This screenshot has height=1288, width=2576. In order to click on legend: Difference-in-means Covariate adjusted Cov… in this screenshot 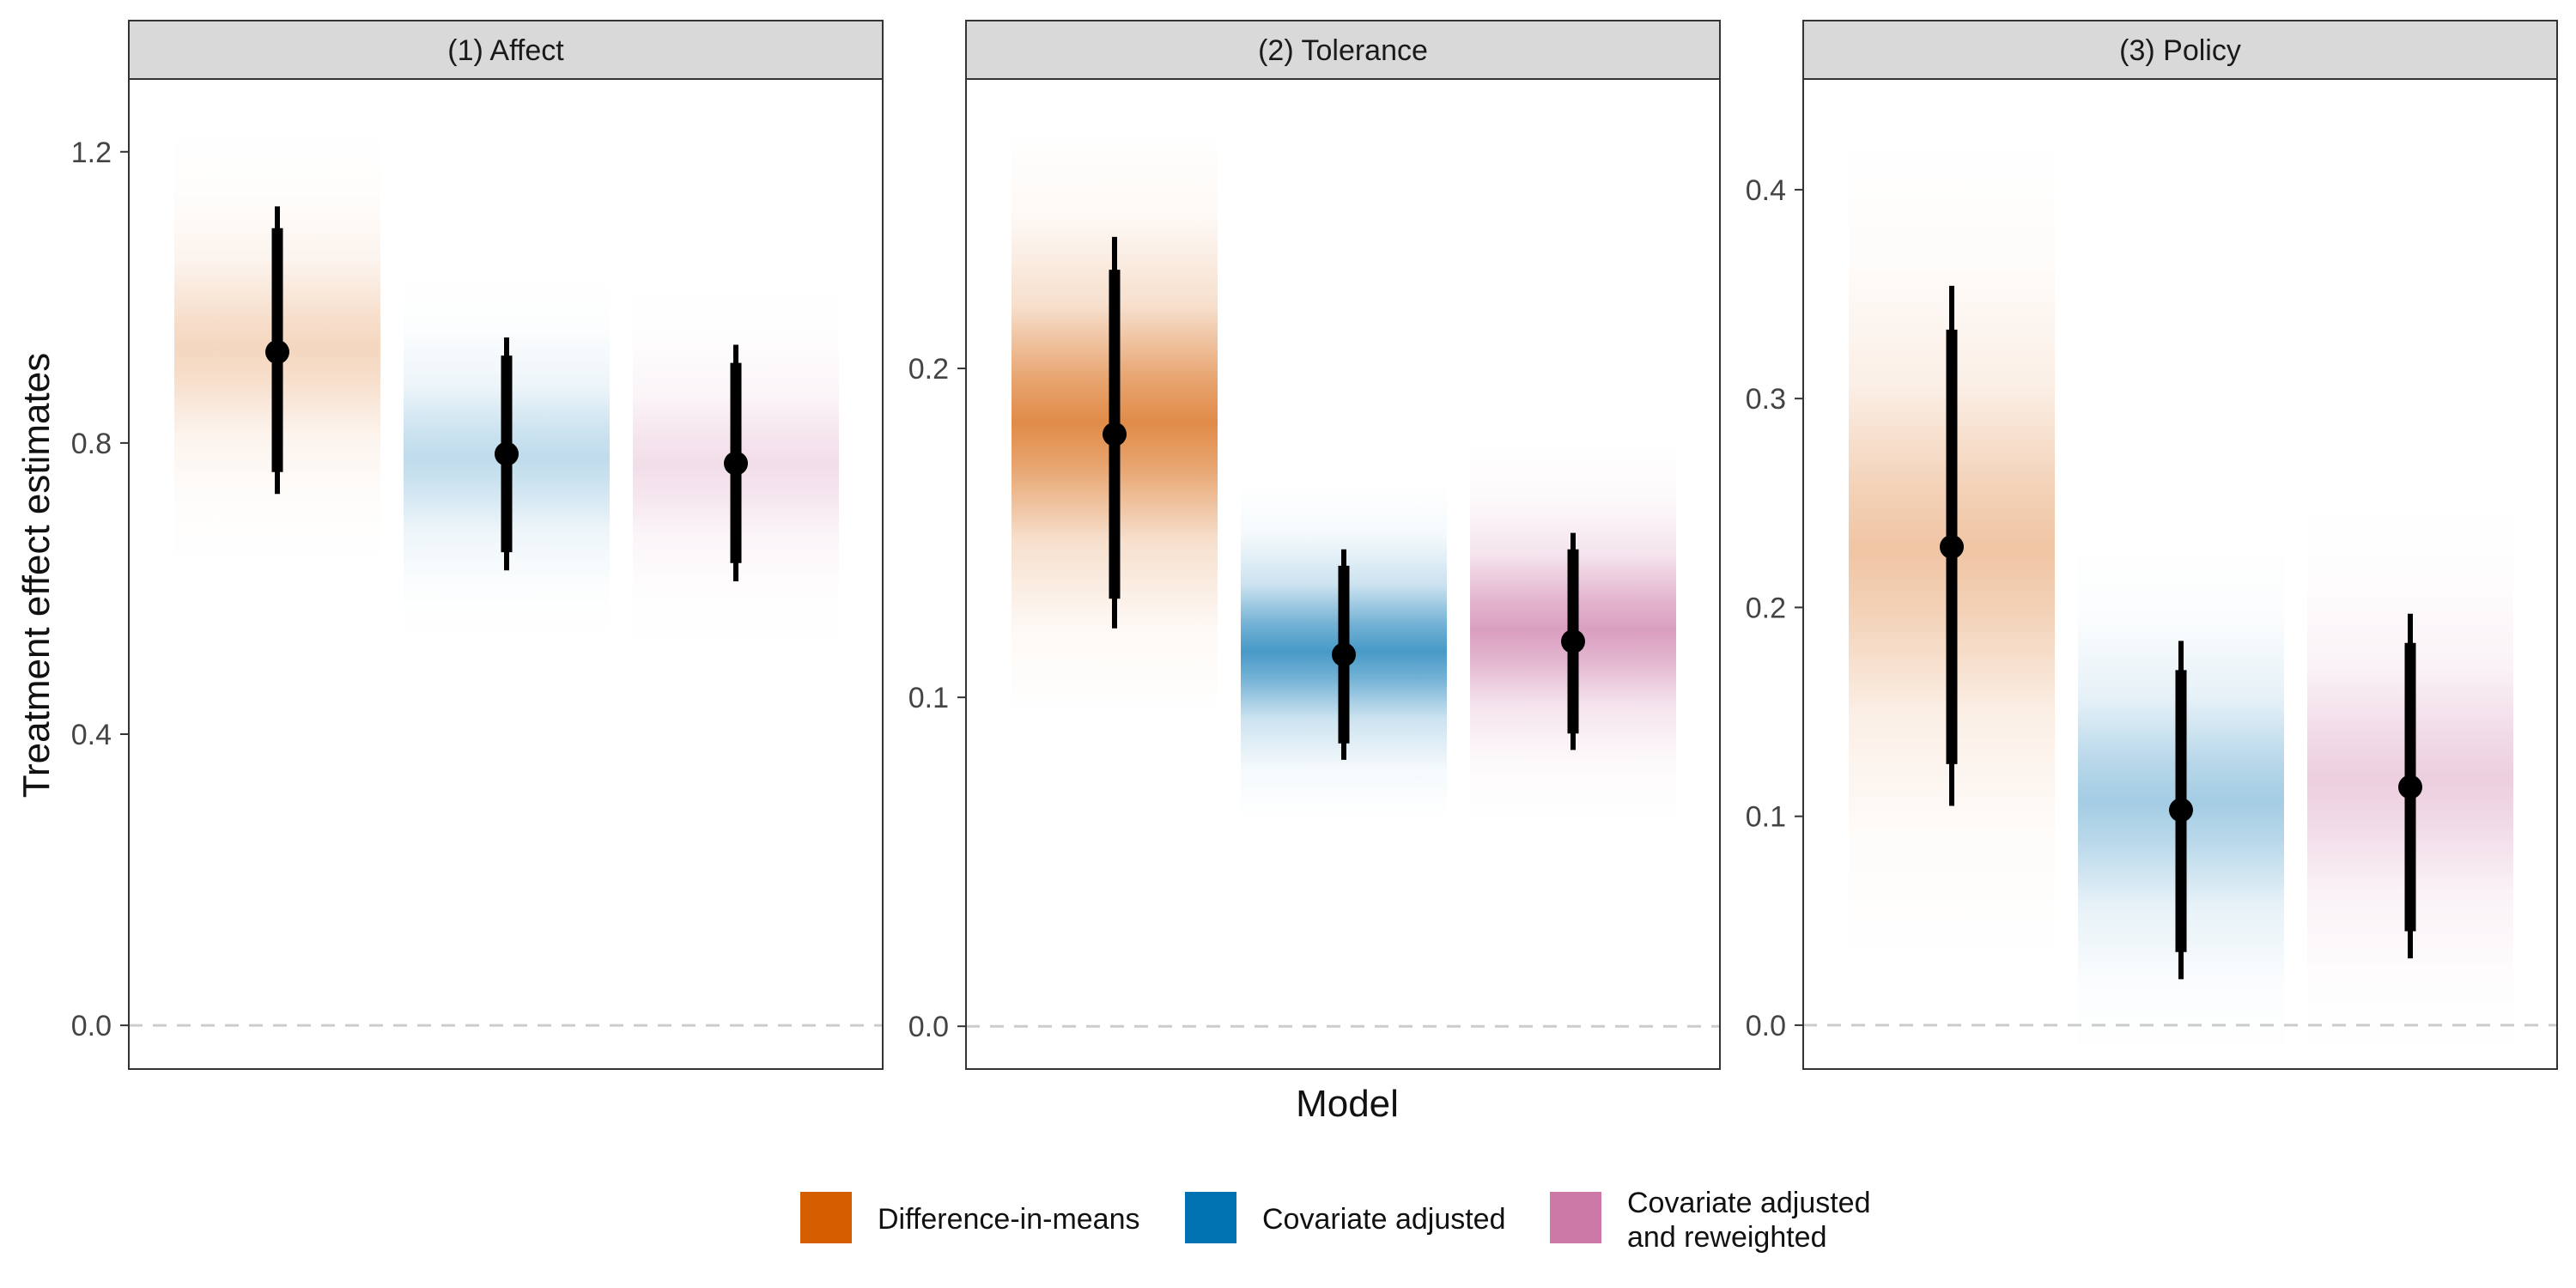, I will do `click(1335, 1221)`.